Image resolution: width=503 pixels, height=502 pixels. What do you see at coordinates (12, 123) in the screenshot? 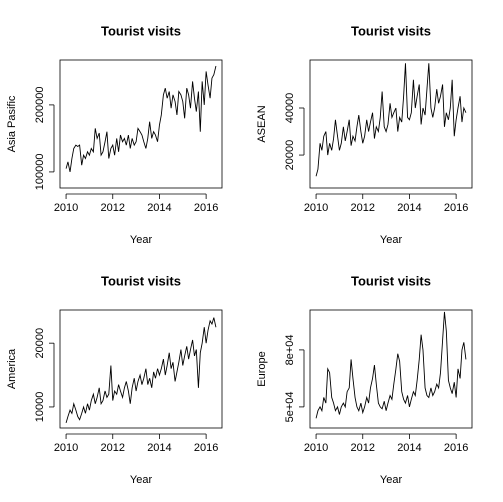
I see `y-axis-label: Asia Pasific` at bounding box center [12, 123].